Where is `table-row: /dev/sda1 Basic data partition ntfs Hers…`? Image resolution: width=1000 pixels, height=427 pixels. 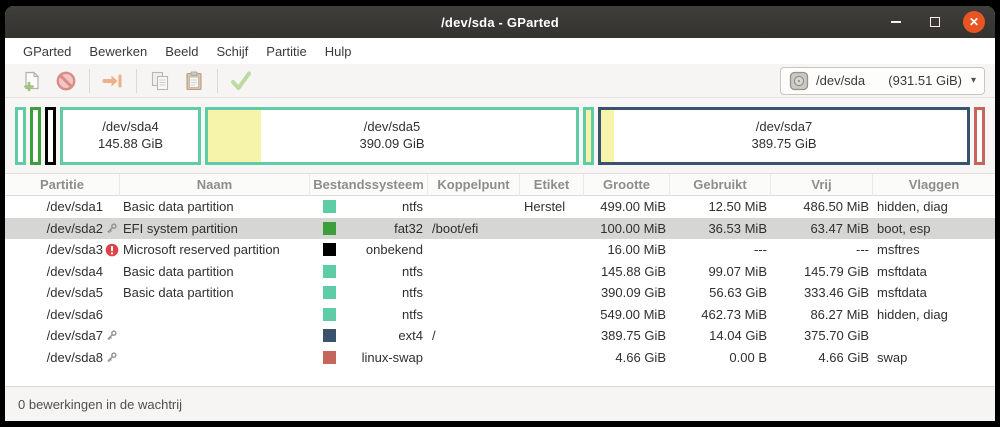
table-row: /dev/sda1 Basic data partition ntfs Hers… is located at coordinates (500, 207).